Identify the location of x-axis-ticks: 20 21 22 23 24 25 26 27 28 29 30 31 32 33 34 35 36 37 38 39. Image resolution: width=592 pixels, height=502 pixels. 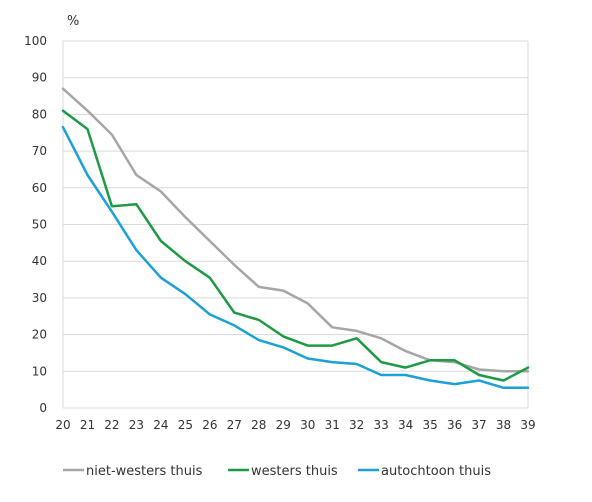
(295, 425).